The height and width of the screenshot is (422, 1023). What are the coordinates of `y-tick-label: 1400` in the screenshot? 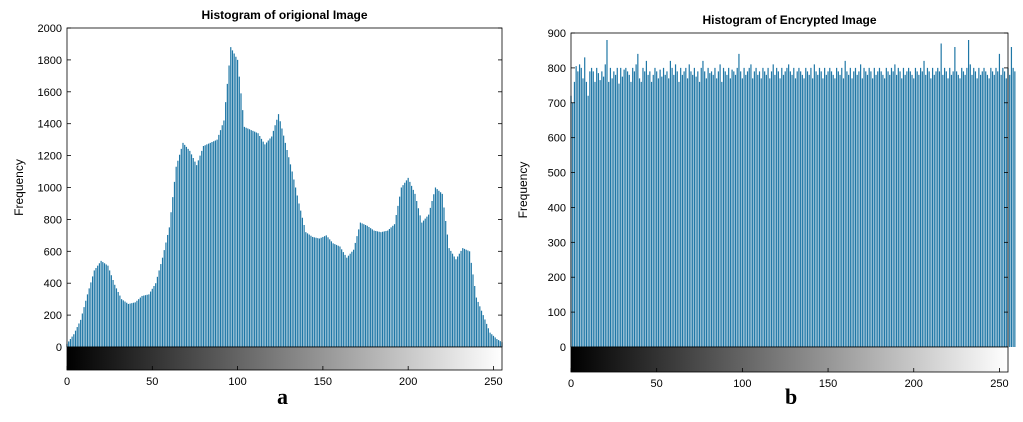 It's located at (50, 125).